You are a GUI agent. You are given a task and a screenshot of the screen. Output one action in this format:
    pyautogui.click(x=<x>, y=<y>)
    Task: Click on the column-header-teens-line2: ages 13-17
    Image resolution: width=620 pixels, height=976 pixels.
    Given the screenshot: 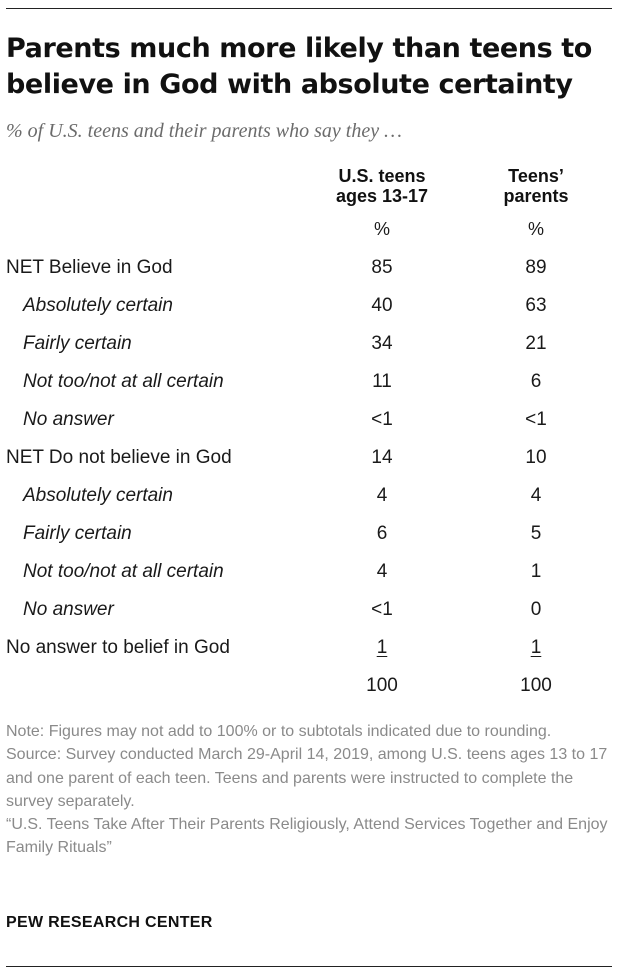 What is the action you would take?
    pyautogui.click(x=382, y=196)
    